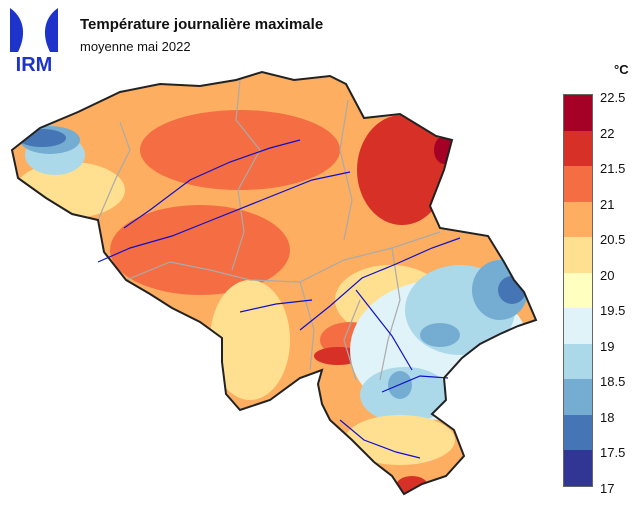 This screenshot has width=640, height=507. I want to click on map-subtitle: moyenne mai 2022, so click(135, 46).